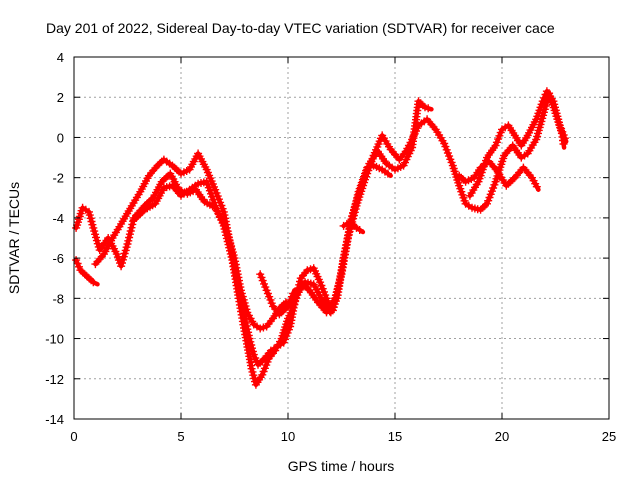 The width and height of the screenshot is (640, 480). I want to click on x-tick-label: 25, so click(609, 436).